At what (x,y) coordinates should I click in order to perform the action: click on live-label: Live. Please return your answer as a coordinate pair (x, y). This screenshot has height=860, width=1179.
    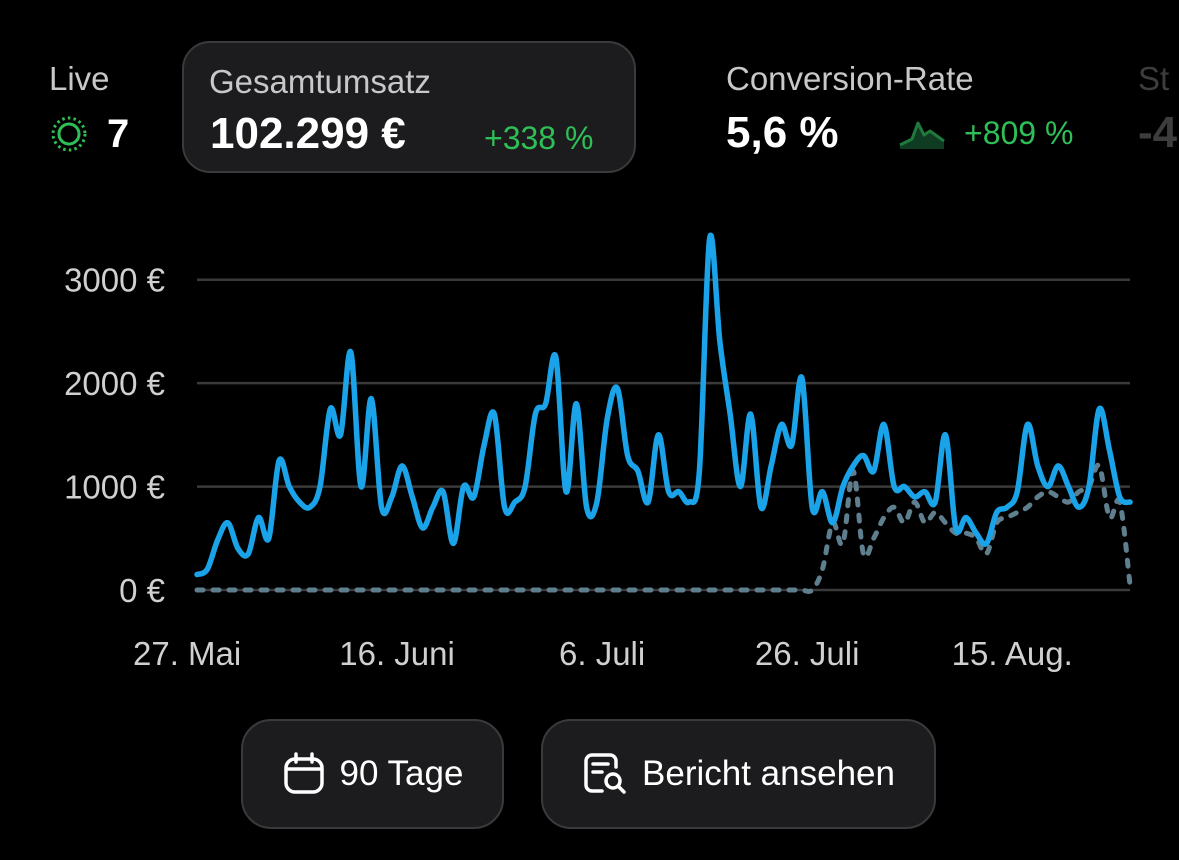
    Looking at the image, I should click on (79, 78).